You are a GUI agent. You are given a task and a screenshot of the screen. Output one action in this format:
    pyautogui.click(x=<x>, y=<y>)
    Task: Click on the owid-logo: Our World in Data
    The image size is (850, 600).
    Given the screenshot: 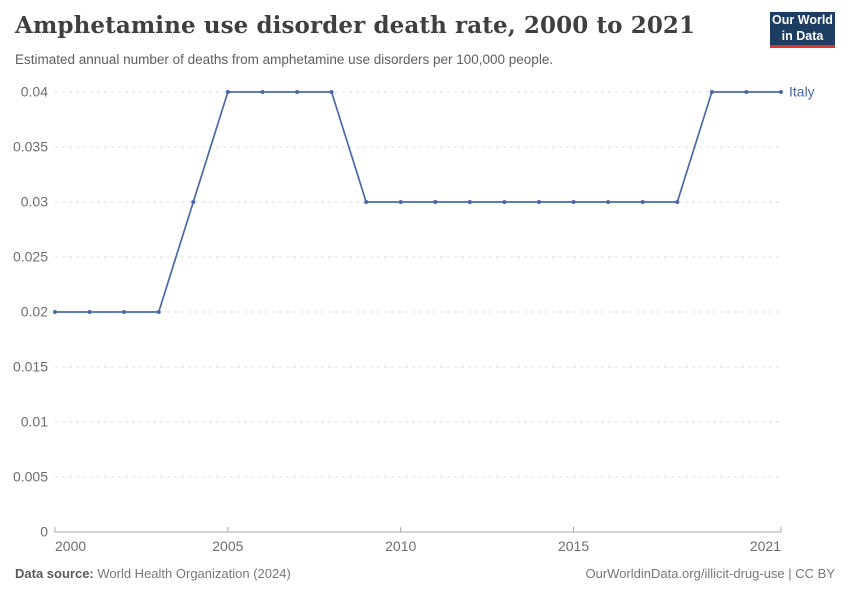 What is the action you would take?
    pyautogui.click(x=802, y=30)
    